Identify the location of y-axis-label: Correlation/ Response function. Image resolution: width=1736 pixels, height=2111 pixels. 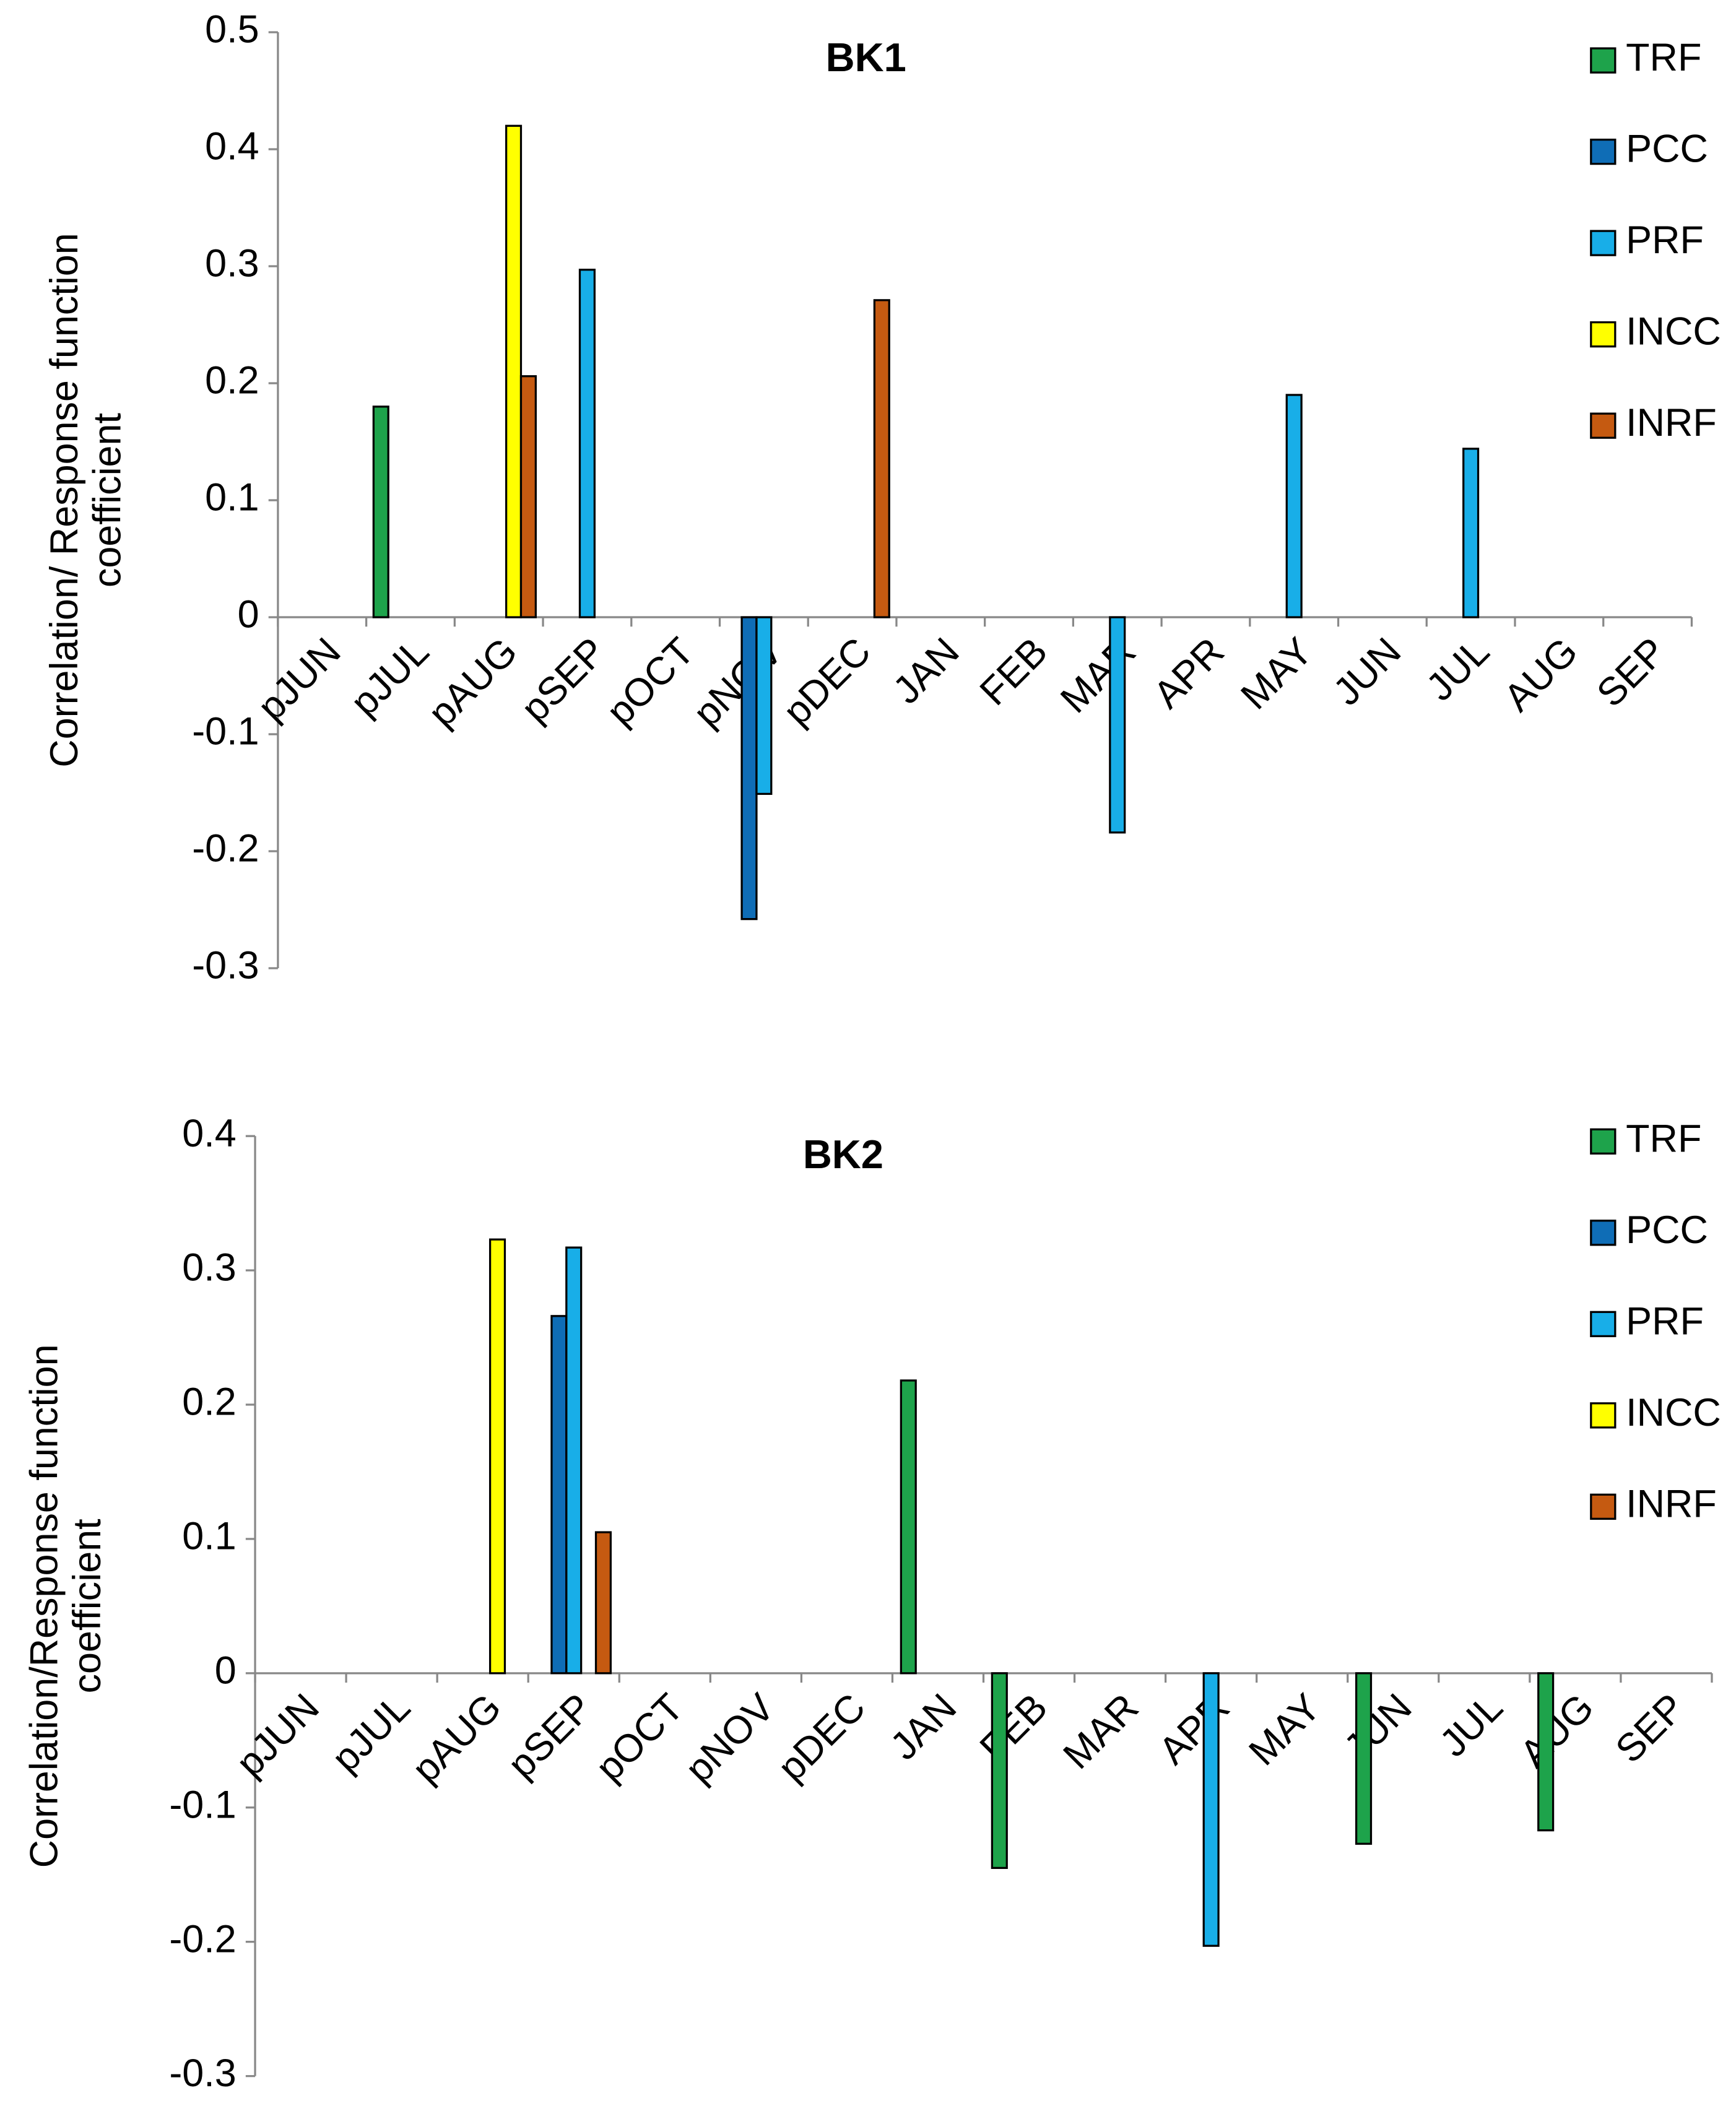
(64, 500).